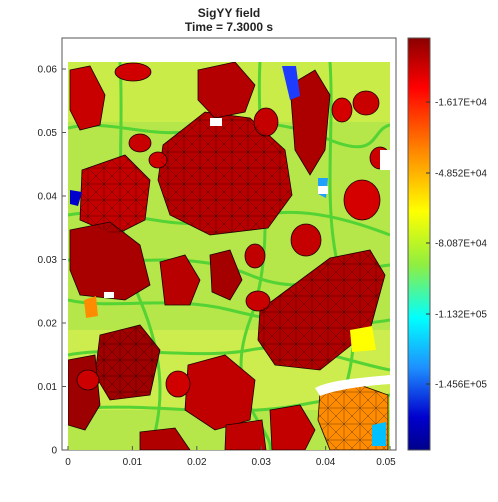 This screenshot has width=498, height=502. Describe the element at coordinates (461, 385) in the screenshot. I see `colorbar-tick-label: -1.456E+05` at that location.